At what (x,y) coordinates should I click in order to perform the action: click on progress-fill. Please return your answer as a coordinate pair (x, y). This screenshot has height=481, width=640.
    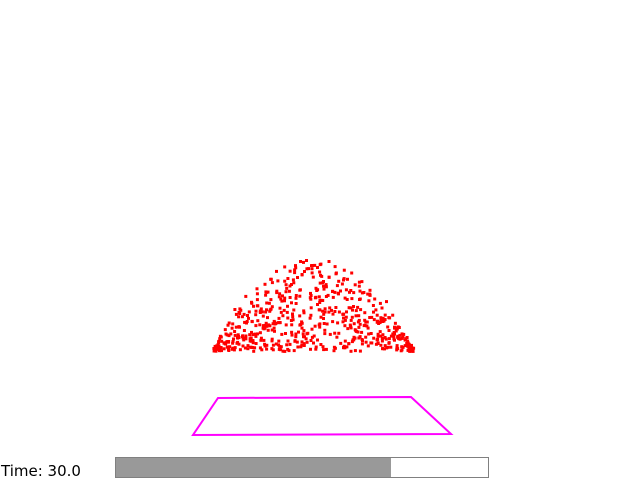
    Looking at the image, I should click on (254, 467).